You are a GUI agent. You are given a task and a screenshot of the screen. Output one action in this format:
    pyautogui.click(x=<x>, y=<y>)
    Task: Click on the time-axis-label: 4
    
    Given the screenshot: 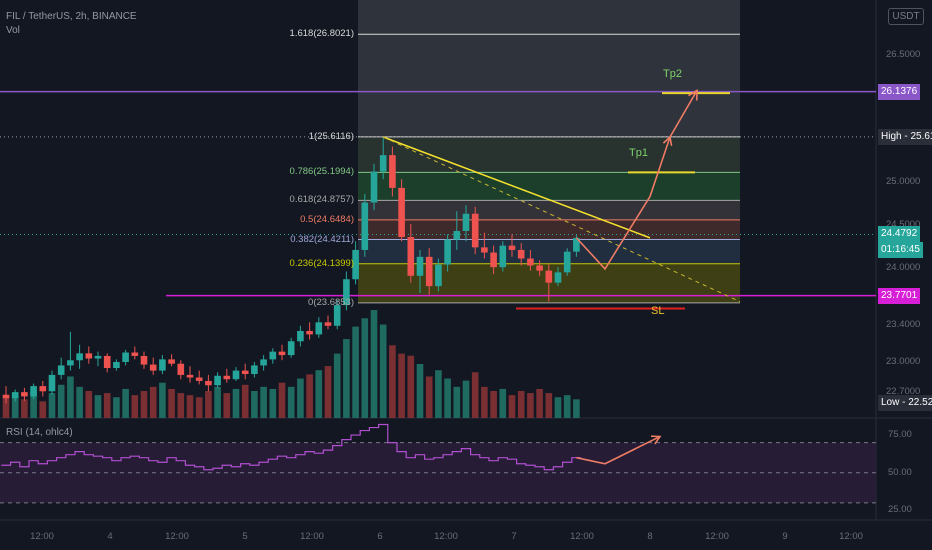 What is the action you would take?
    pyautogui.click(x=110, y=536)
    